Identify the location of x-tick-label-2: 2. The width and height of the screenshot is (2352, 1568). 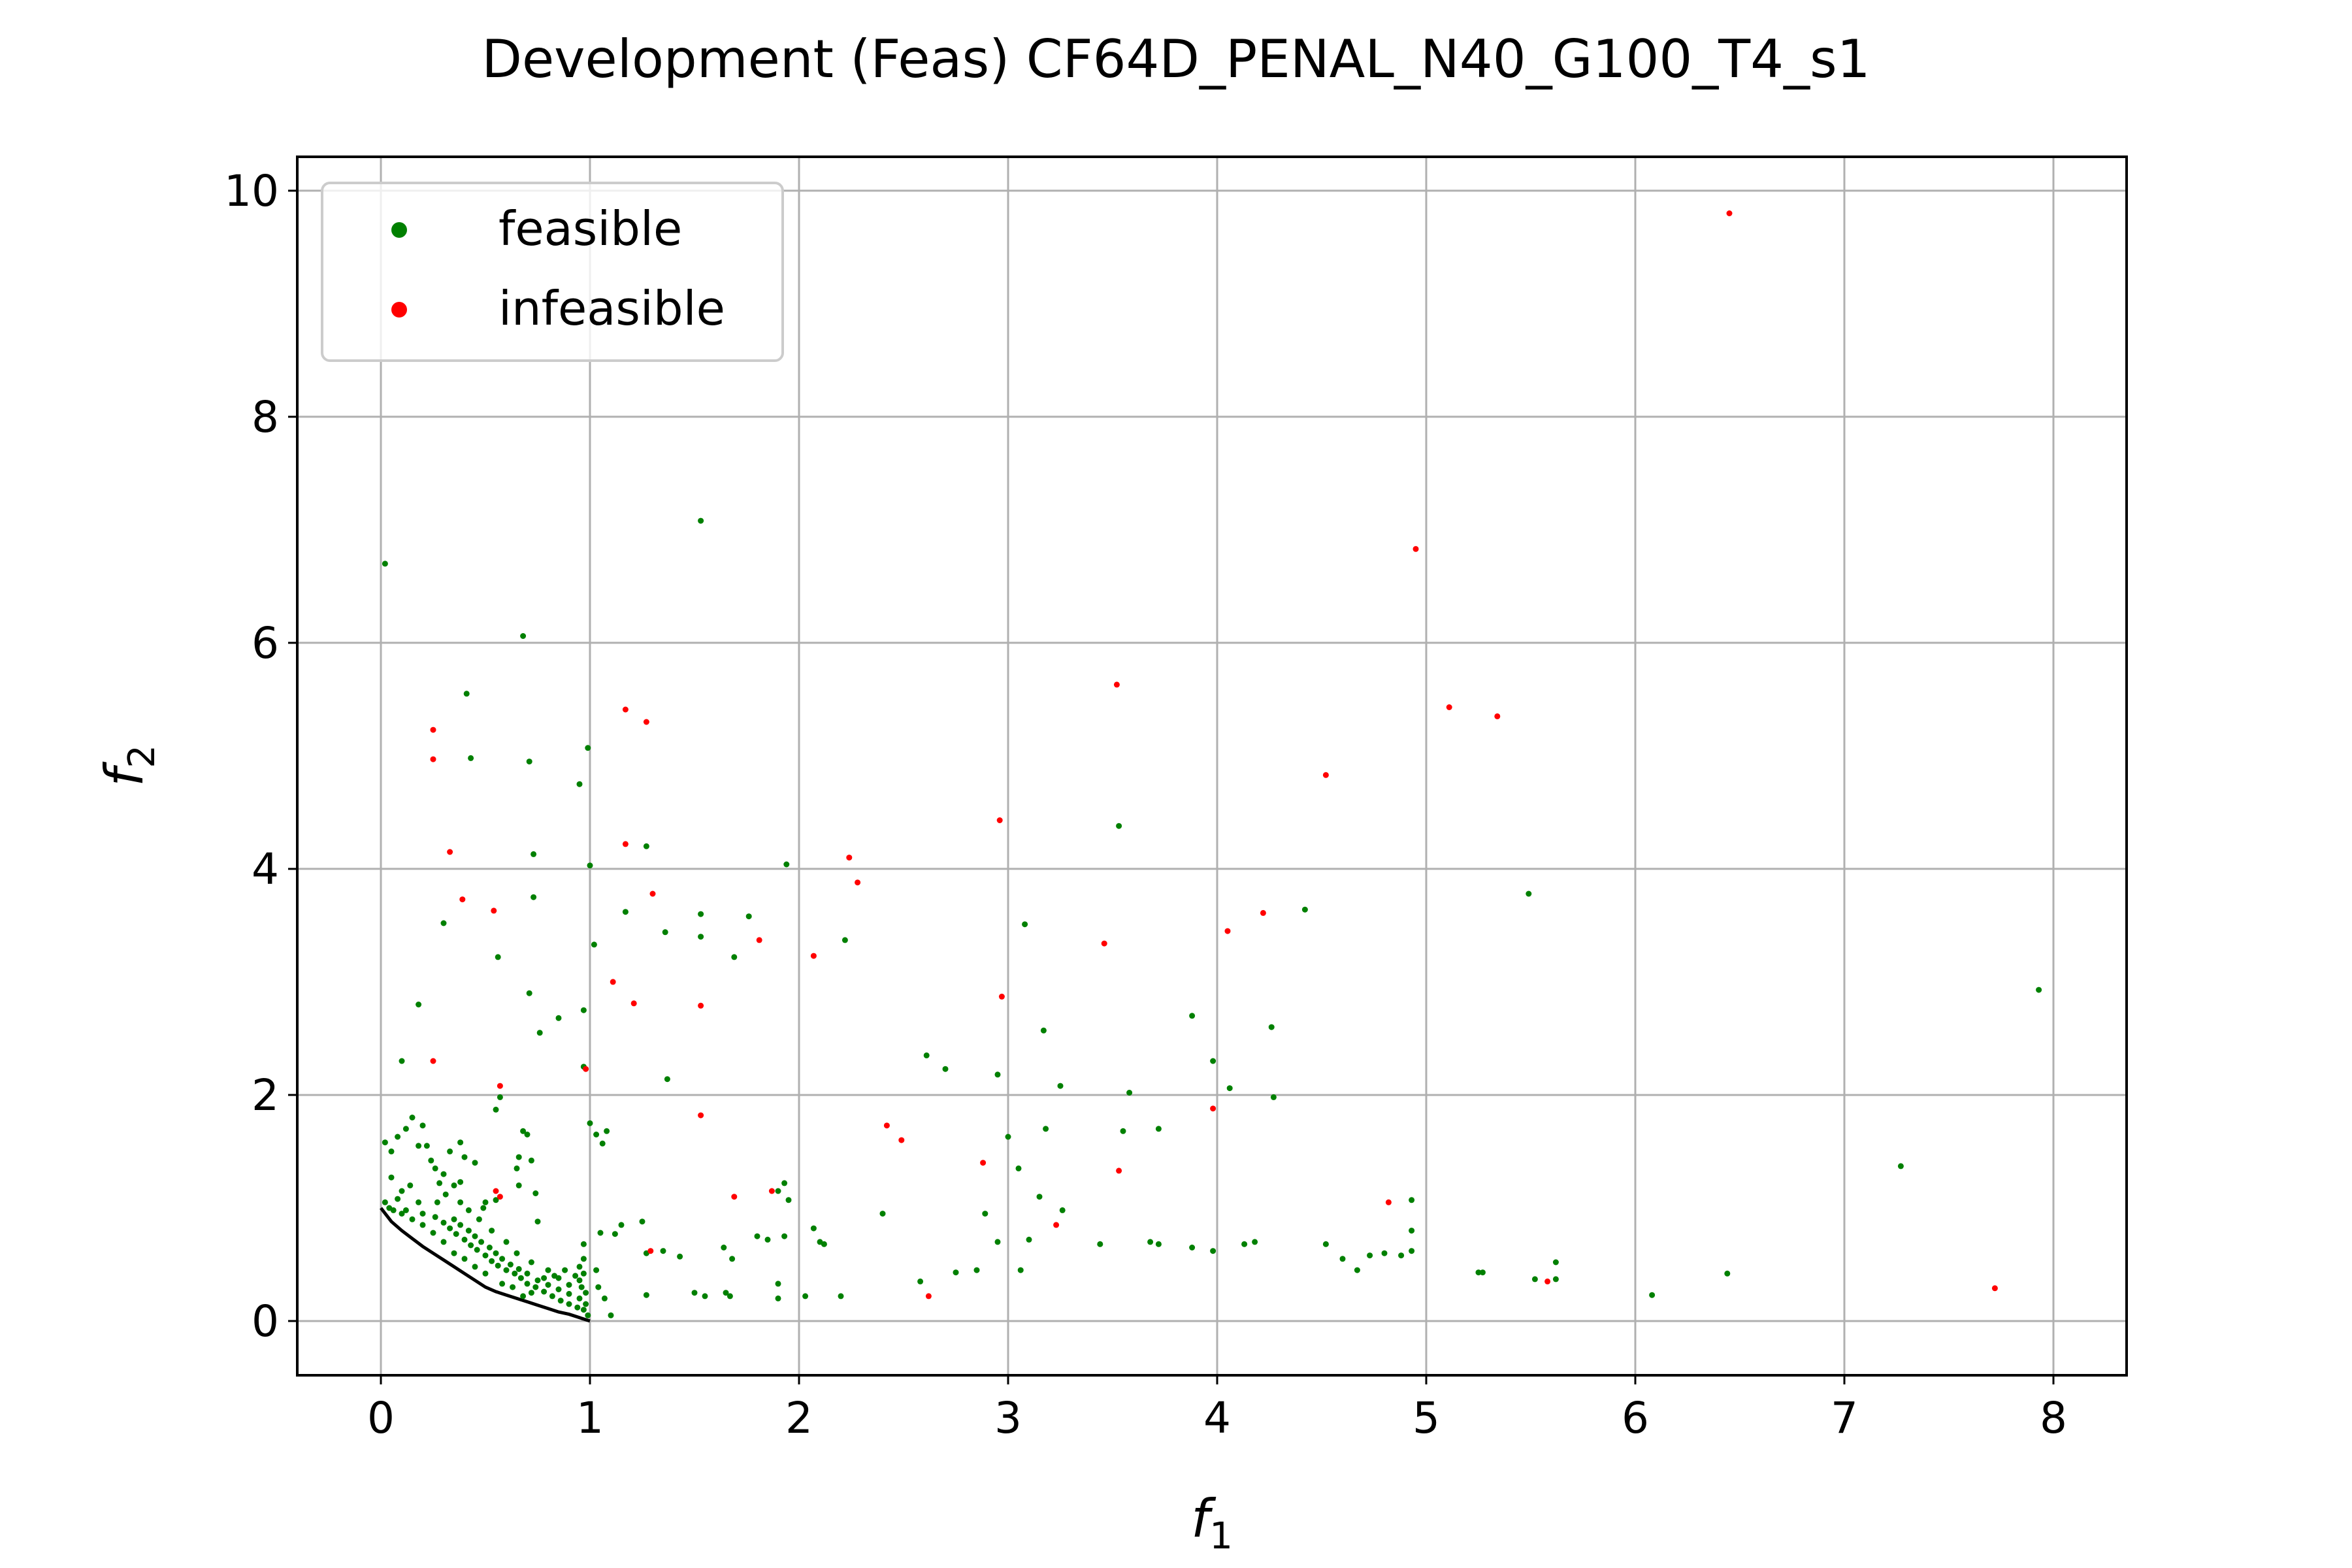
(799, 1418).